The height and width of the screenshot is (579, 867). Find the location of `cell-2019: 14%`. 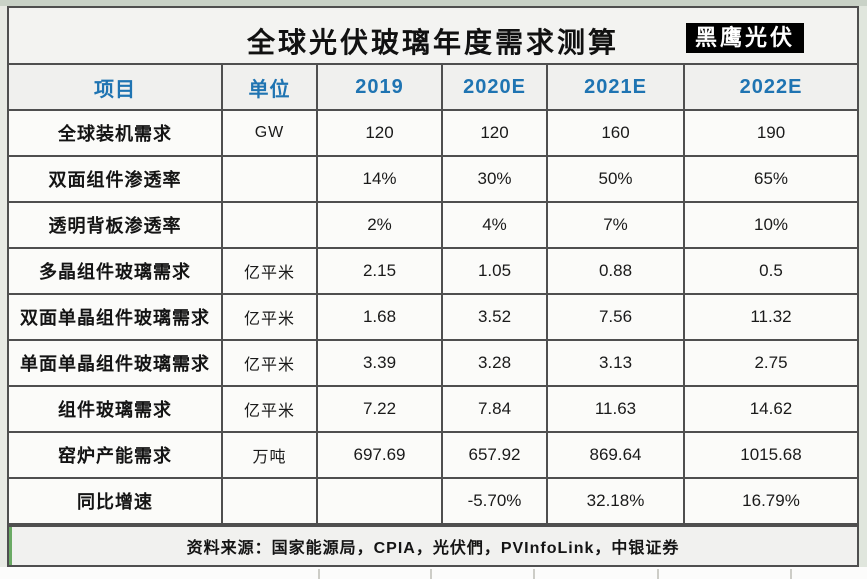

cell-2019: 14% is located at coordinates (380, 179).